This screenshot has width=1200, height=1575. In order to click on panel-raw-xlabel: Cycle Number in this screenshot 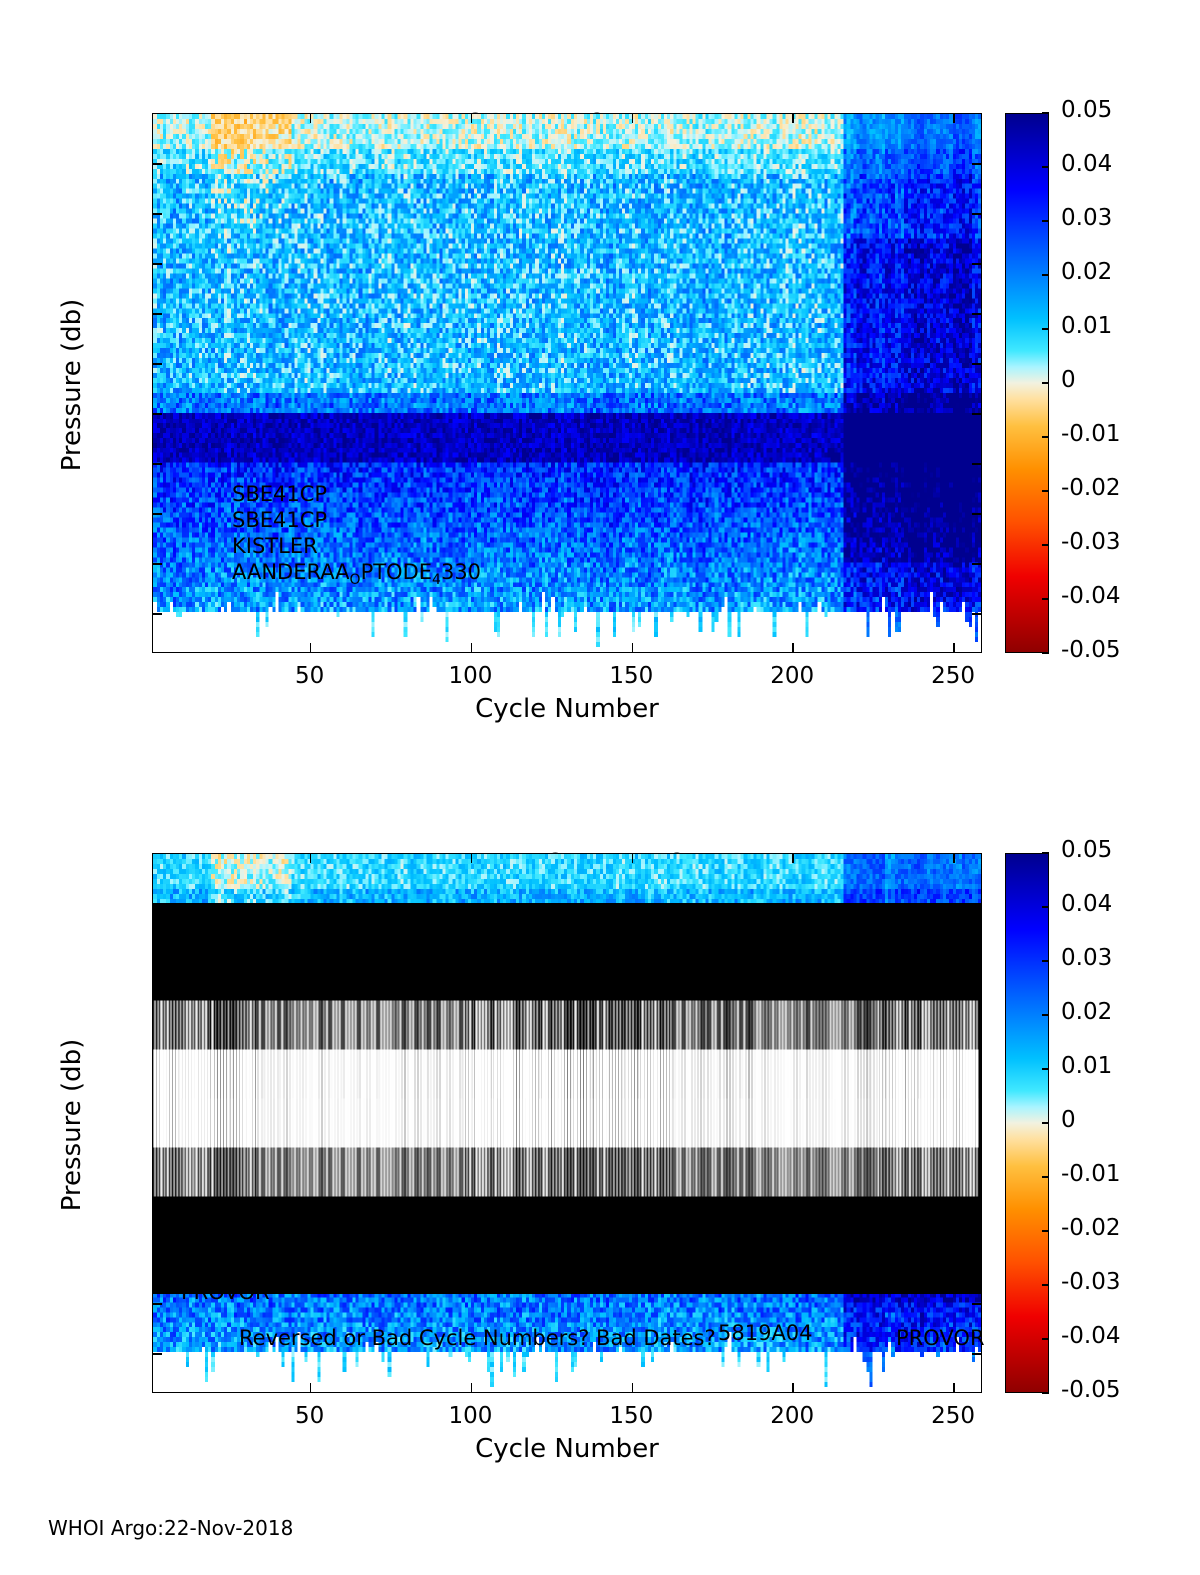, I will do `click(567, 709)`.